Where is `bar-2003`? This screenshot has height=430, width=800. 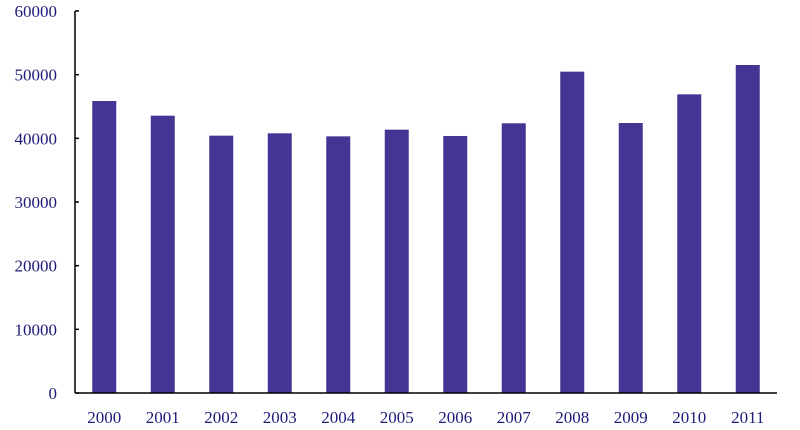
bar-2003 is located at coordinates (279, 263).